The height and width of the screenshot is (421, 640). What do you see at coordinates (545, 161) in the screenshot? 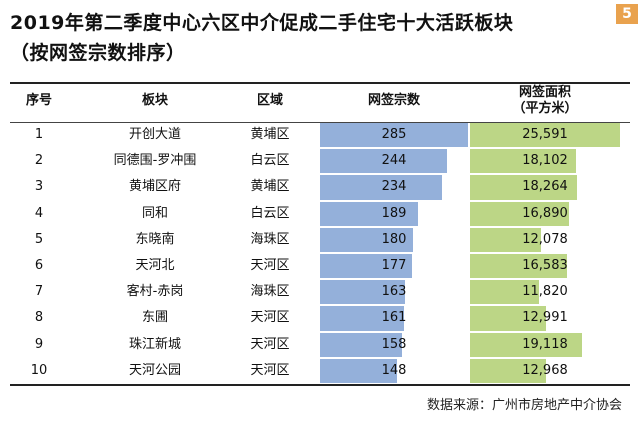
I see `area-label: 18,102` at bounding box center [545, 161].